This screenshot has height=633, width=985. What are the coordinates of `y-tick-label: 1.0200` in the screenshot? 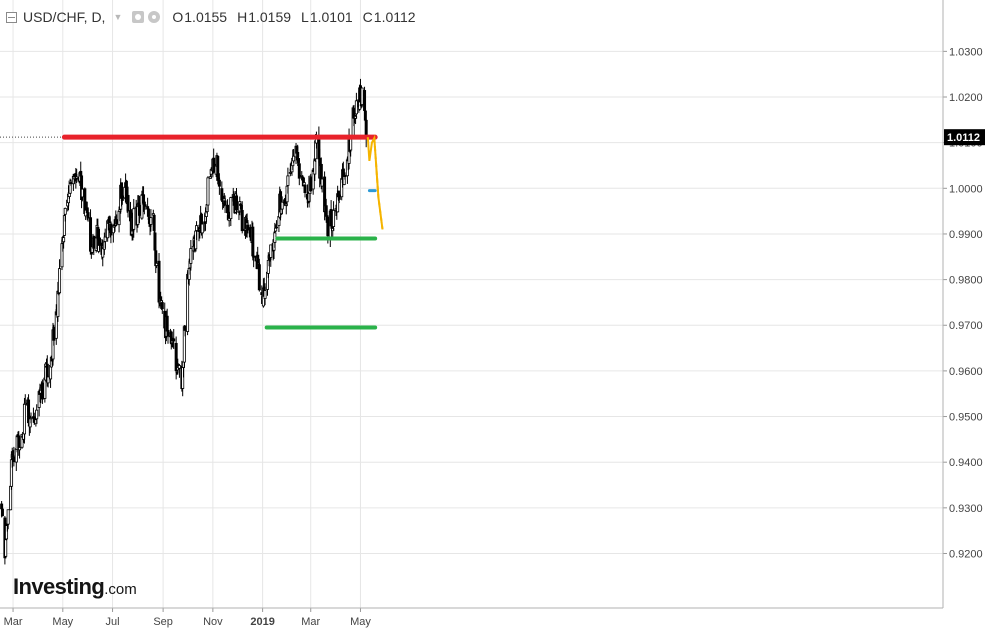 It's located at (966, 98).